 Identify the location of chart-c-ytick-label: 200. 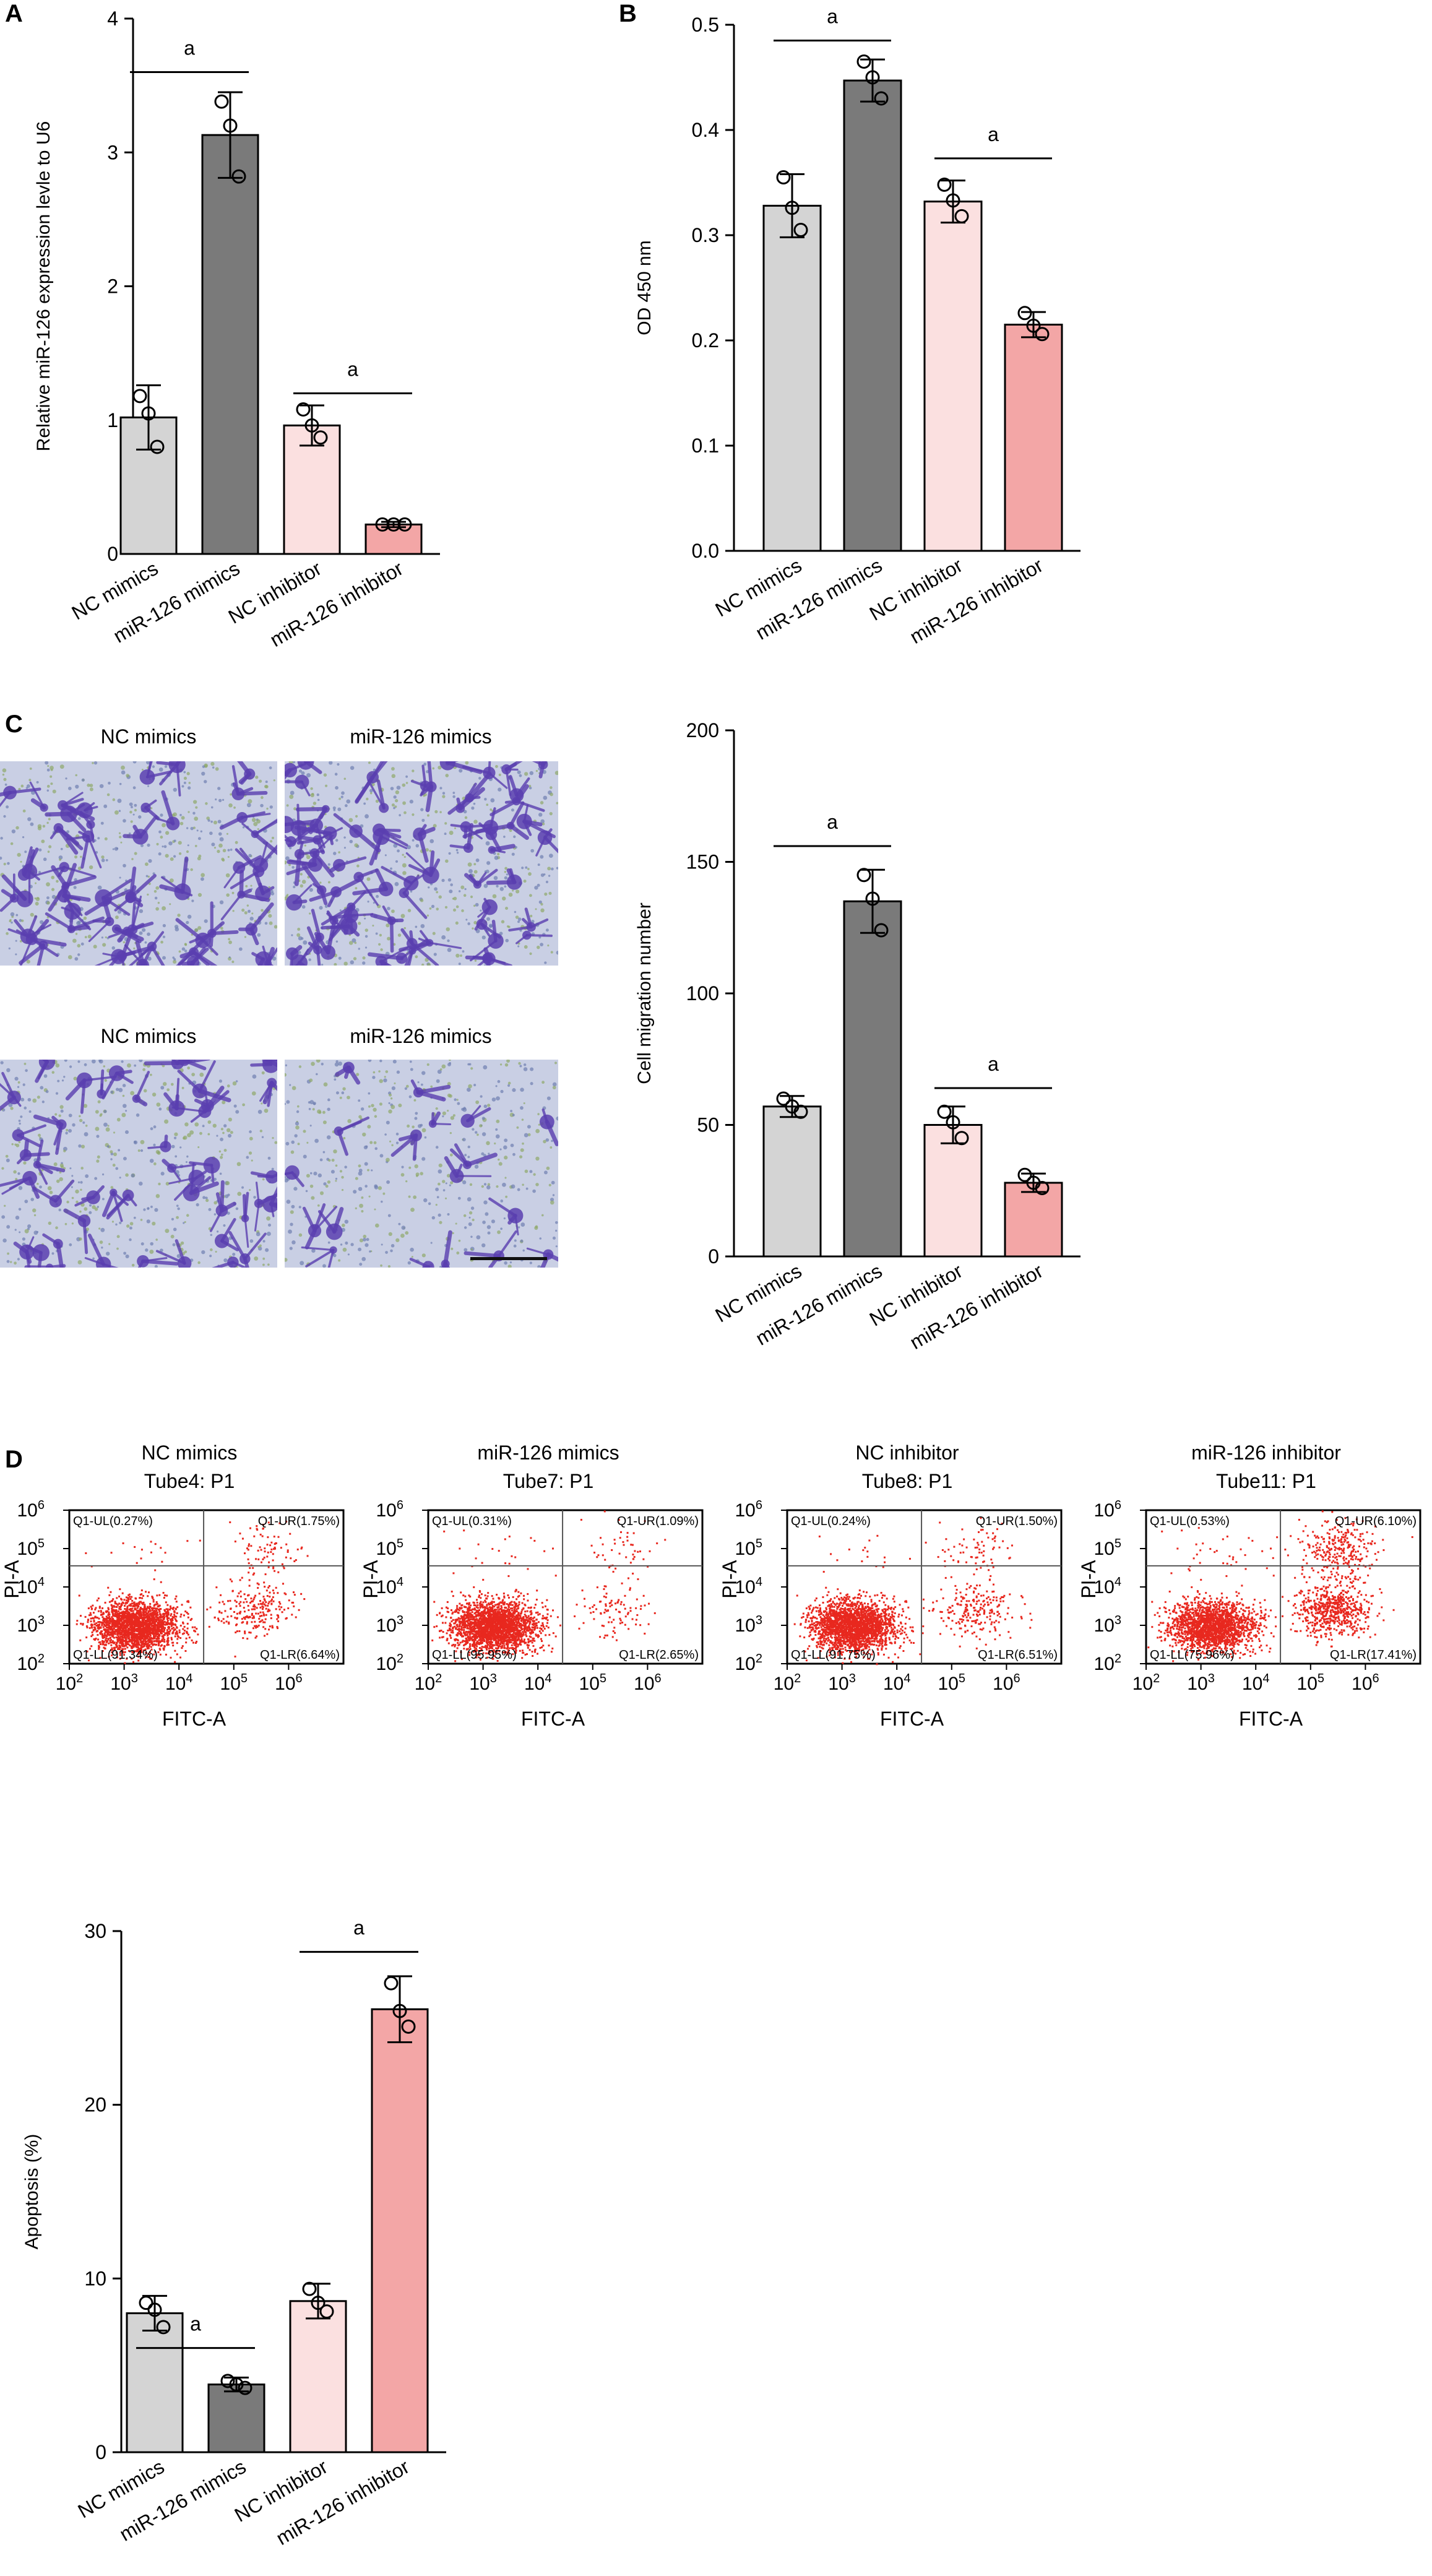
(702, 730).